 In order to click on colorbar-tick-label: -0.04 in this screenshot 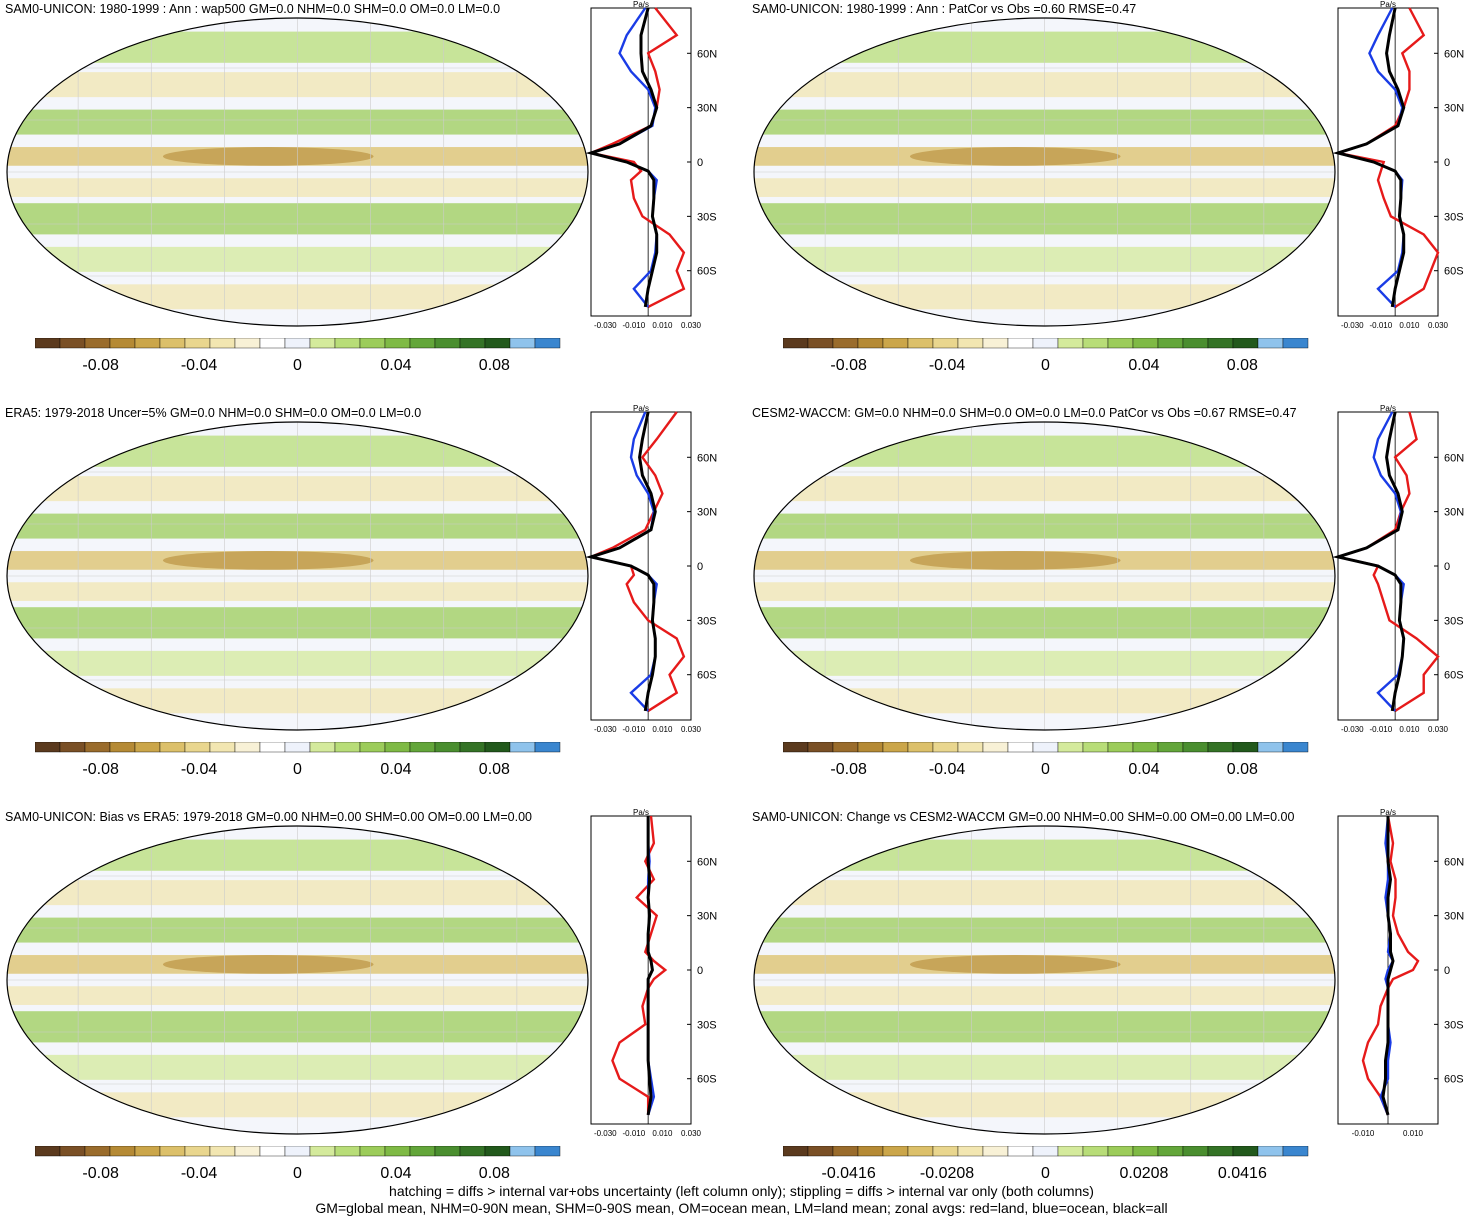, I will do `click(947, 769)`.